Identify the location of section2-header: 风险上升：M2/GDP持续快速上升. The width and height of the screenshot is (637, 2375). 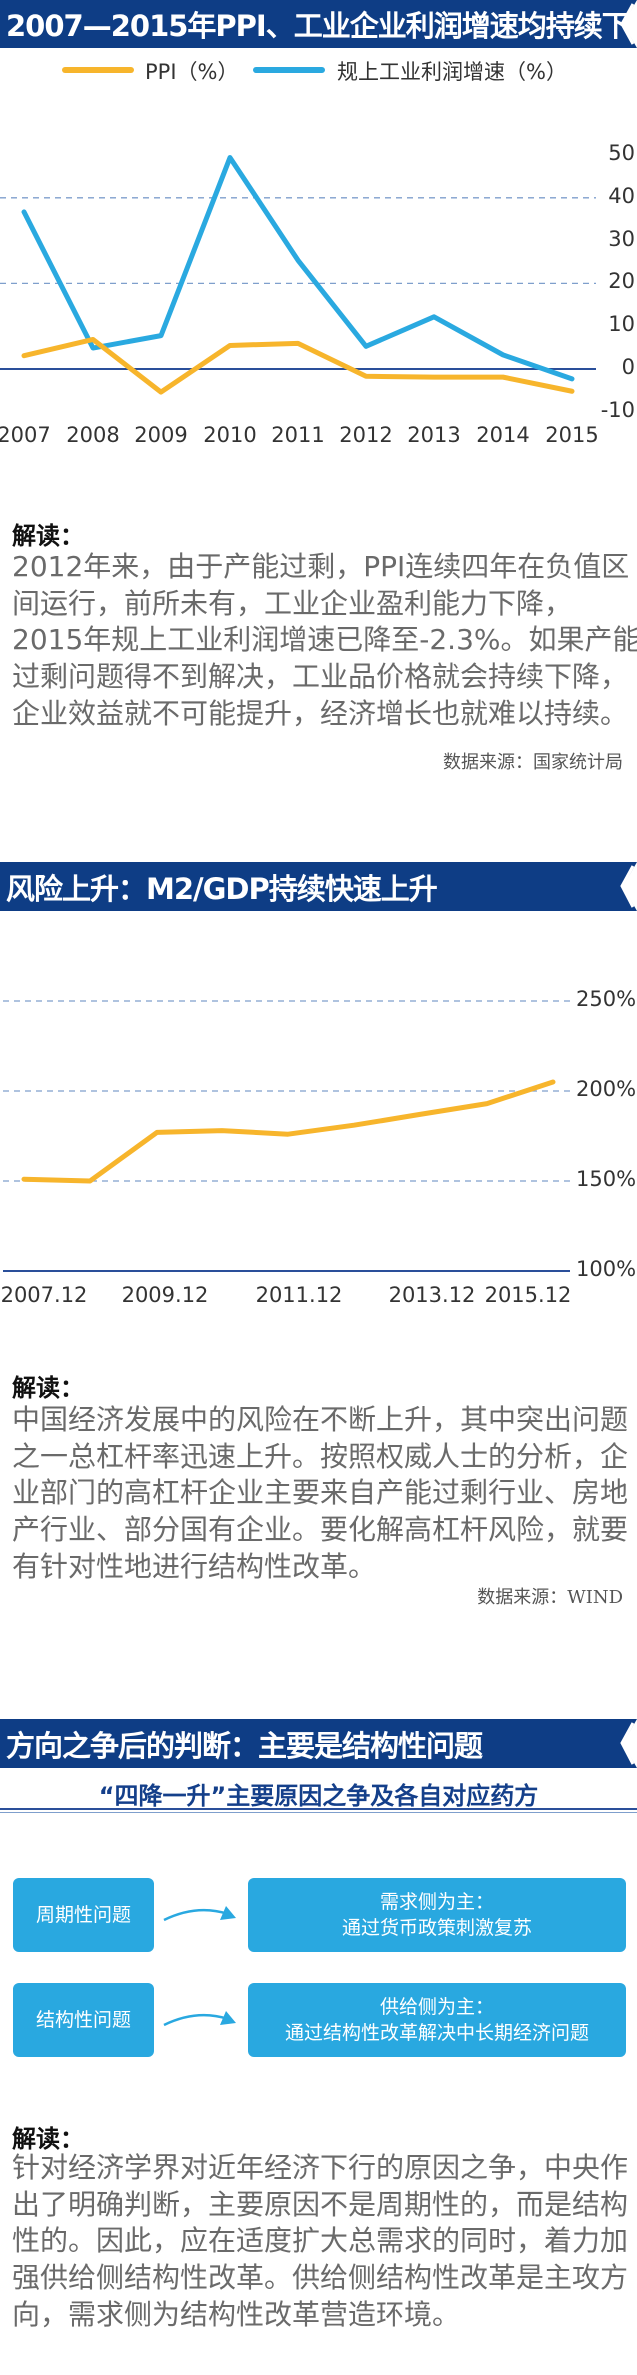
(318, 886).